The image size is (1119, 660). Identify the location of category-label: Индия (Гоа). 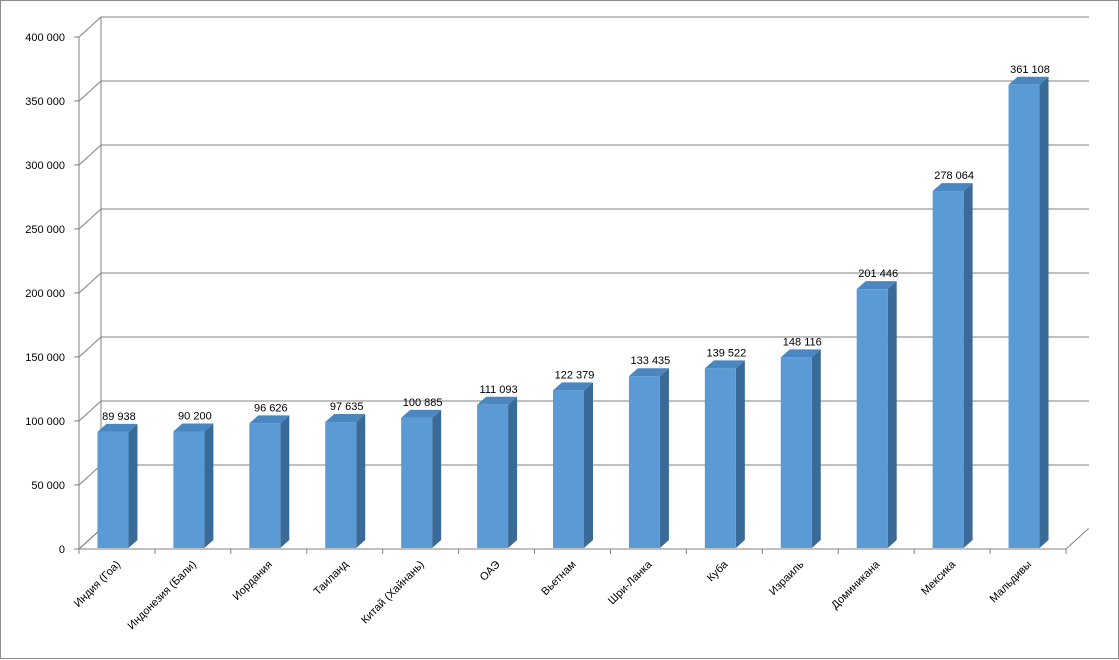
(97, 584).